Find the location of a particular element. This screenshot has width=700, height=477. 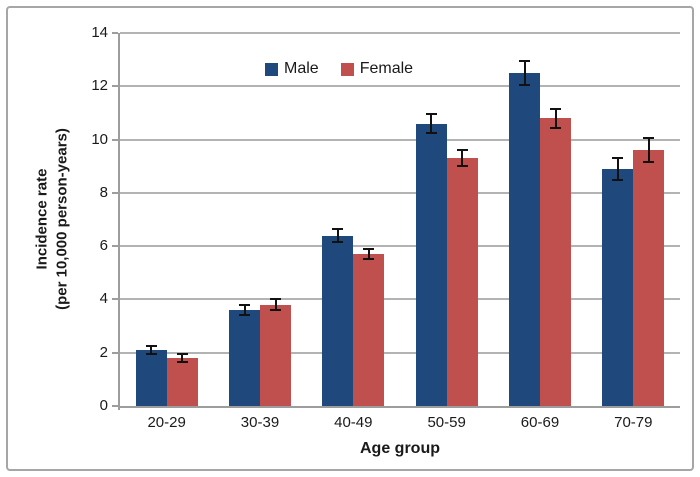

x-tick-label: 60-69 is located at coordinates (540, 422).